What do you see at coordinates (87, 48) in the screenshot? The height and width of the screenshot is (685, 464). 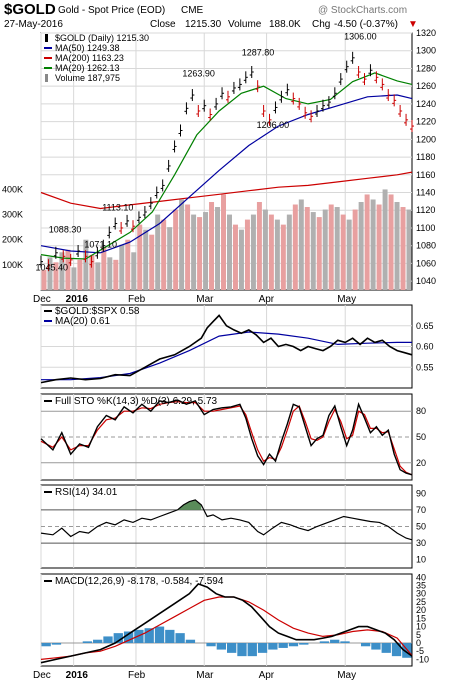 I see `legend-label: MA(50) 1249.38` at bounding box center [87, 48].